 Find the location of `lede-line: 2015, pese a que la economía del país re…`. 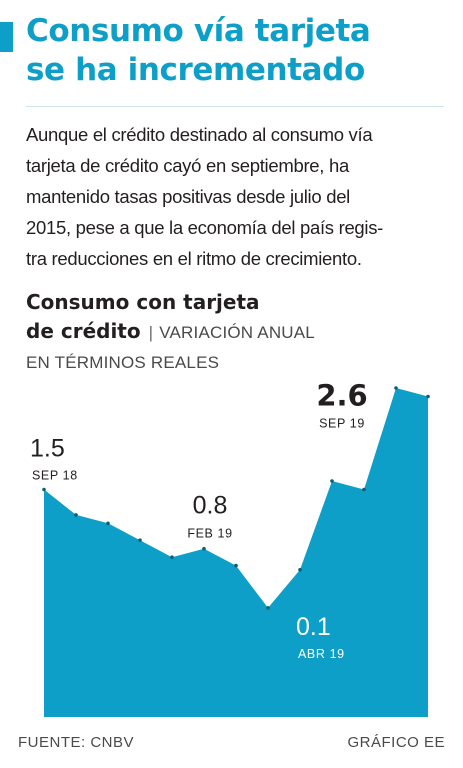

lede-line: 2015, pese a que la economía del país re… is located at coordinates (205, 227).